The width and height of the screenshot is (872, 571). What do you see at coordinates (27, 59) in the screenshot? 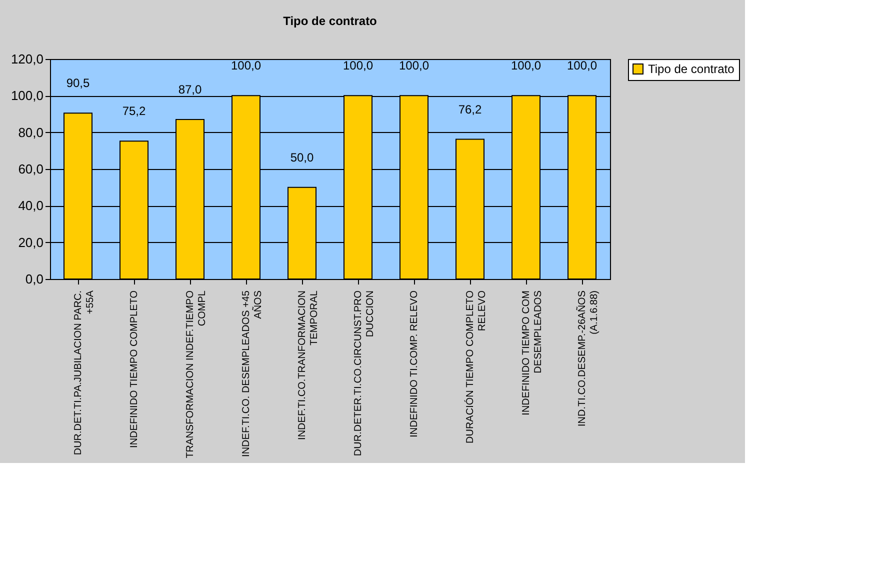
I see `y-tick-label: 120,0` at bounding box center [27, 59].